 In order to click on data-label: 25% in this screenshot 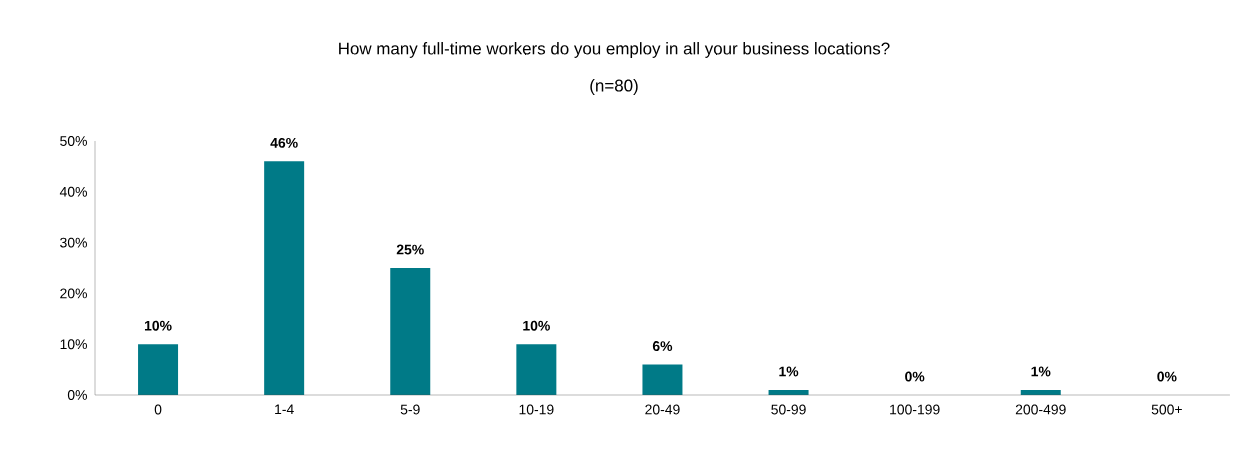, I will do `click(410, 249)`.